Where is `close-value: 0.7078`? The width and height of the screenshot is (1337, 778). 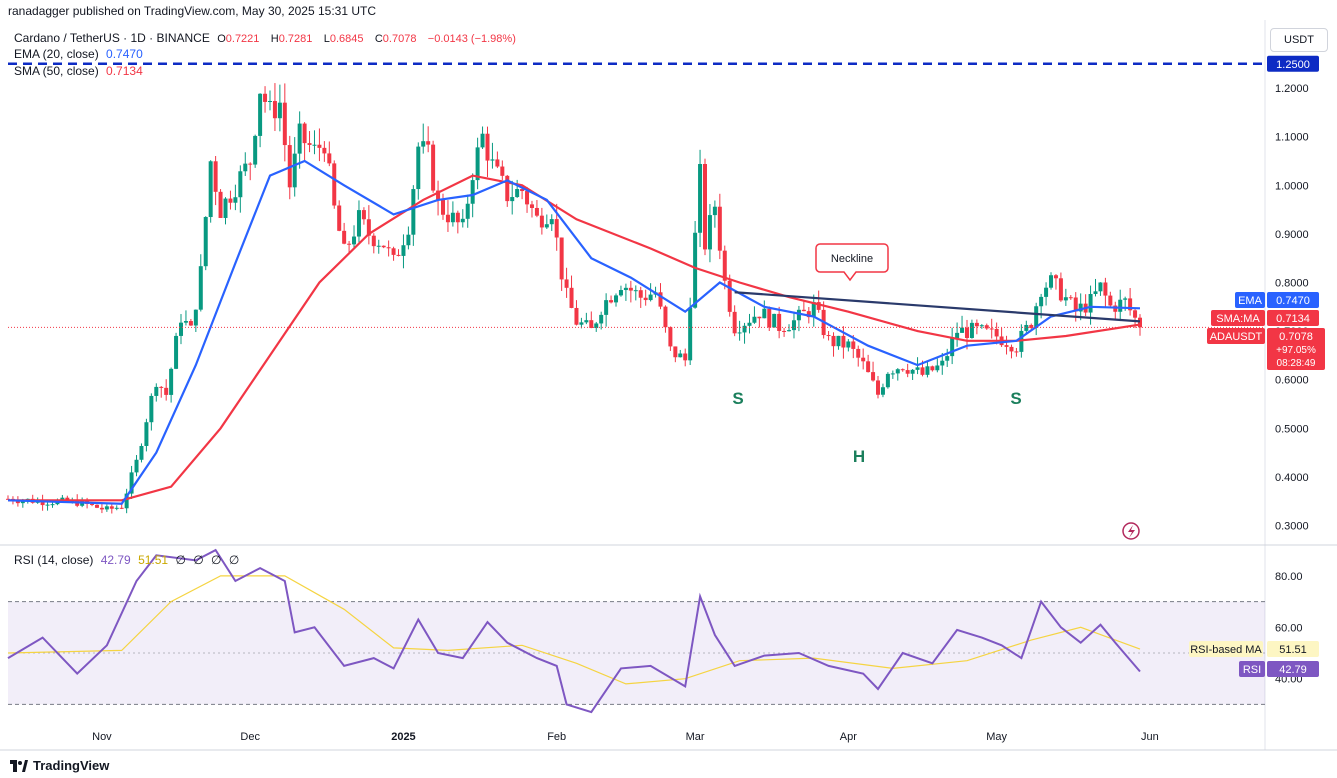
close-value: 0.7078 is located at coordinates (399, 39).